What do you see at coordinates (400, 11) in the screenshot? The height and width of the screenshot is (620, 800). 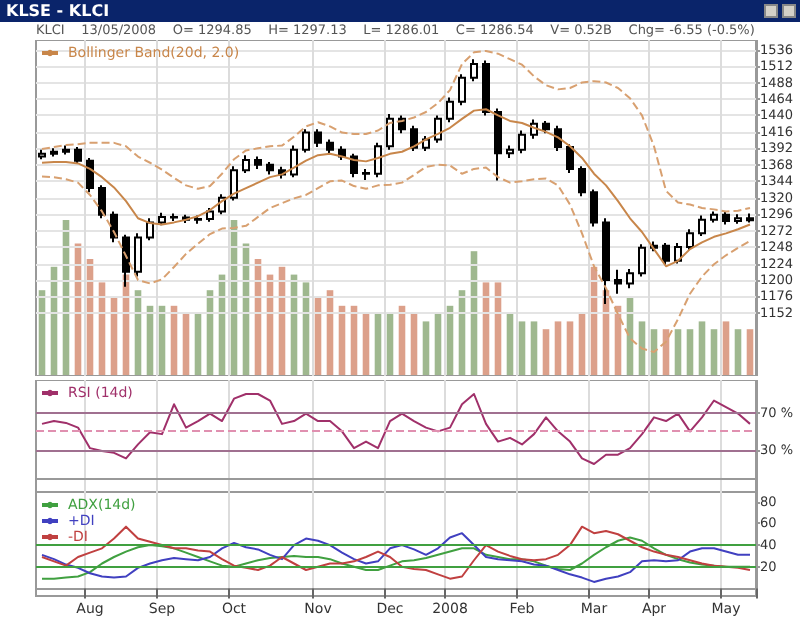 I see `chart-title: KLSE - KLCI` at bounding box center [400, 11].